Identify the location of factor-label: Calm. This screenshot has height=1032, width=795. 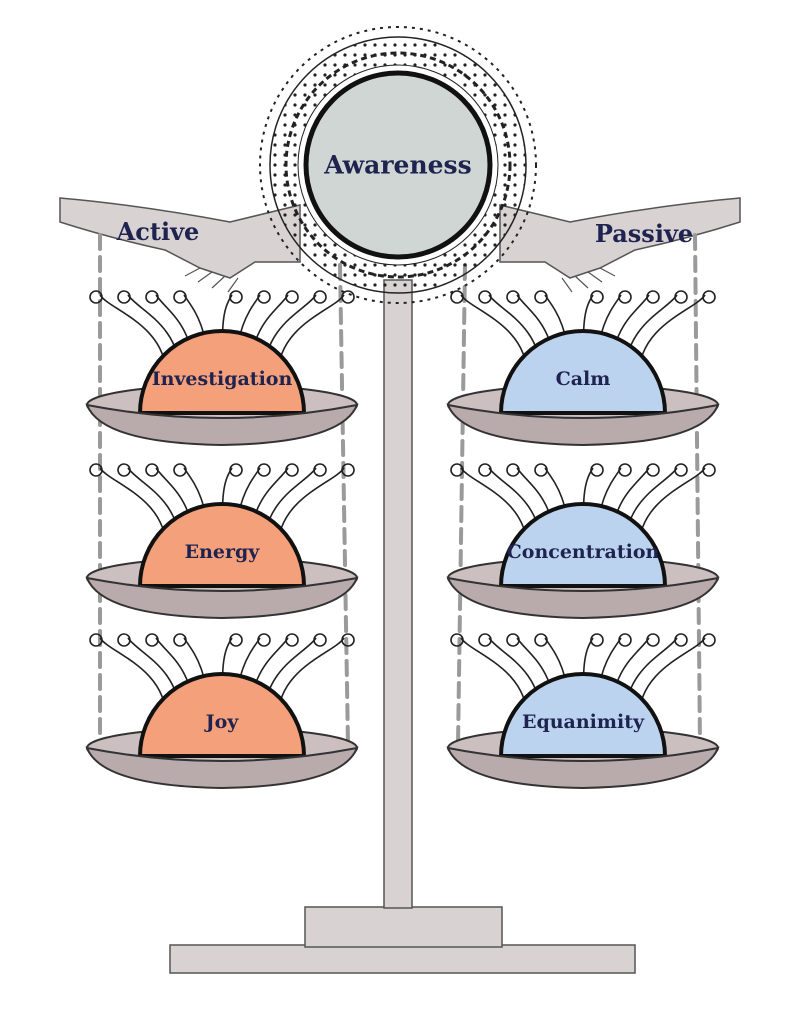
(583, 379).